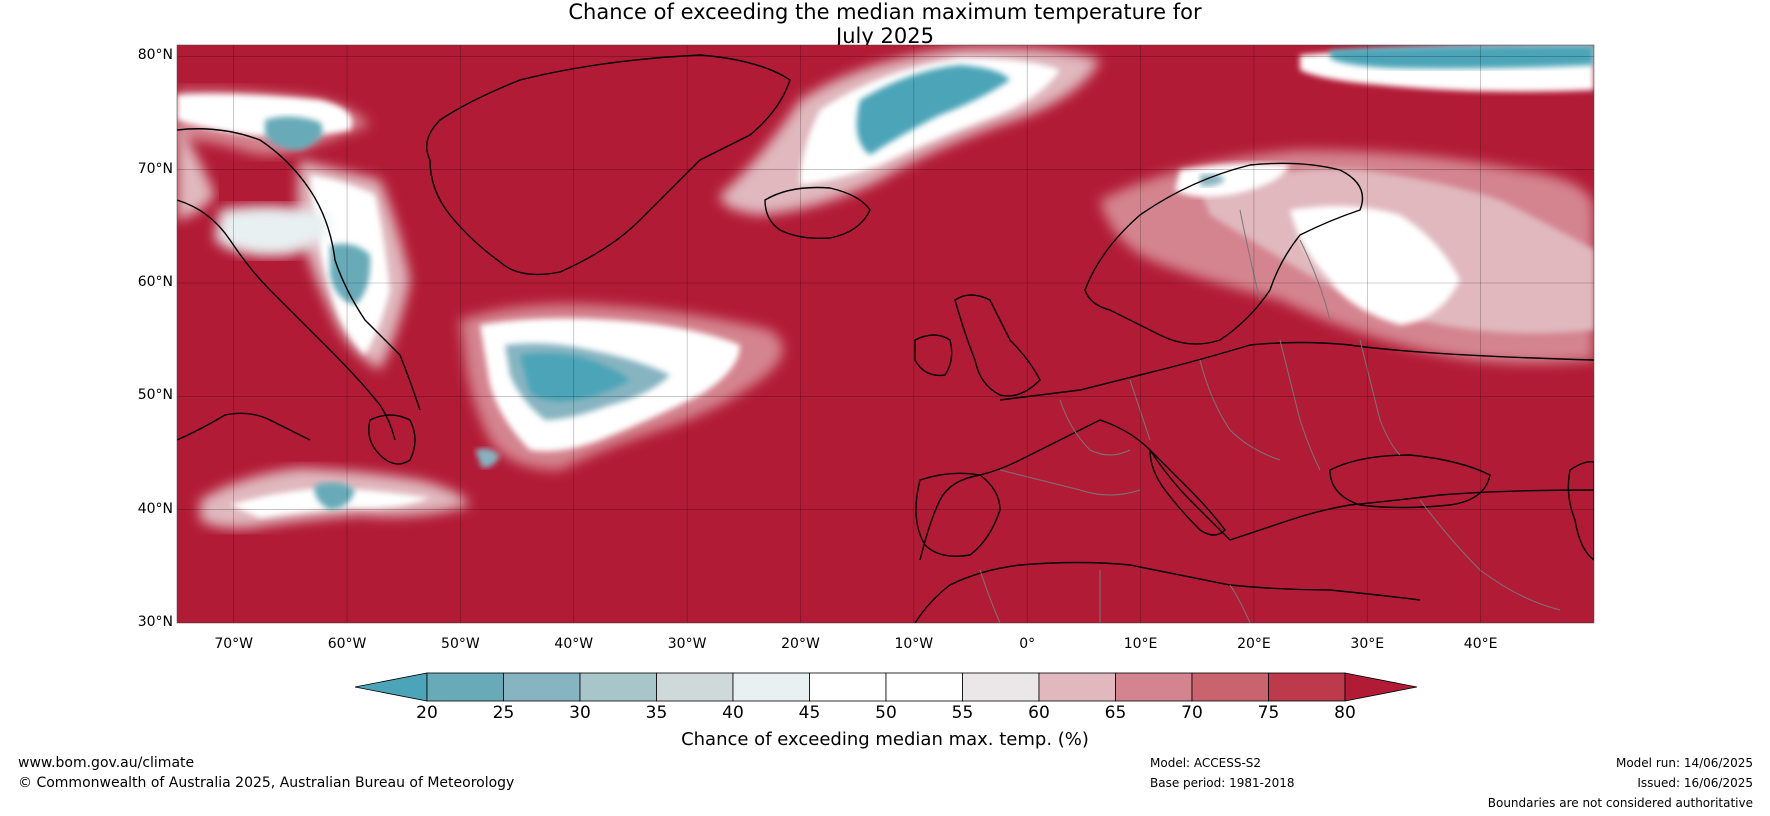 The height and width of the screenshot is (816, 1770). I want to click on latitude-label: 70°N, so click(155, 168).